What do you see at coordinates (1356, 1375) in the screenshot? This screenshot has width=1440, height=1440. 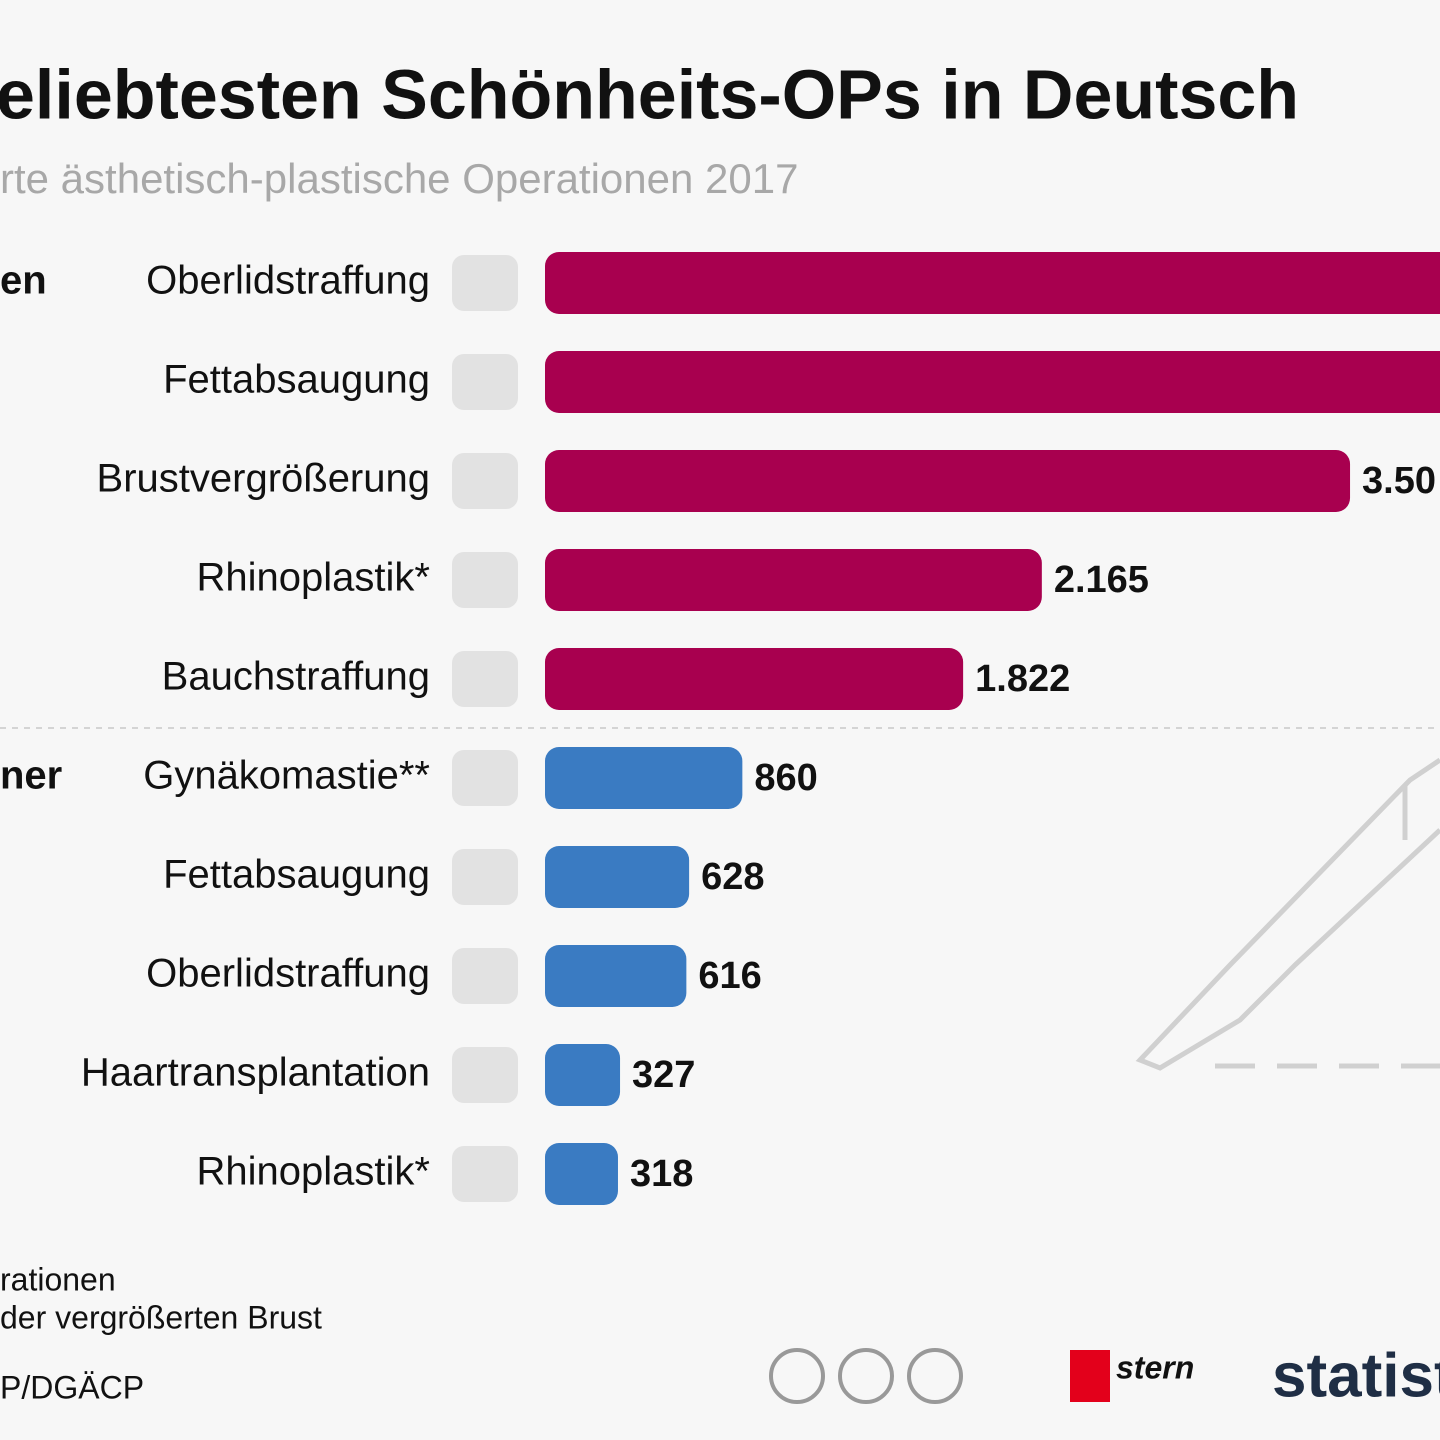 I see `brand: statist` at bounding box center [1356, 1375].